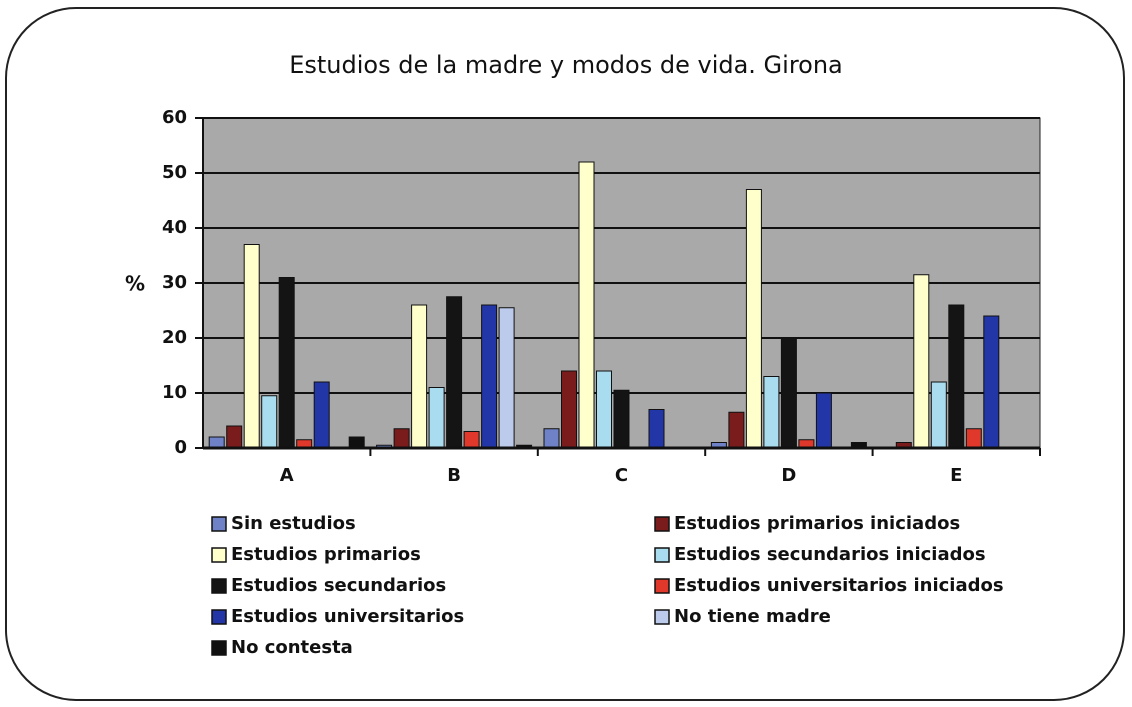 This screenshot has height=707, width=1132. Describe the element at coordinates (287, 475) in the screenshot. I see `x-tick-label: A` at that location.